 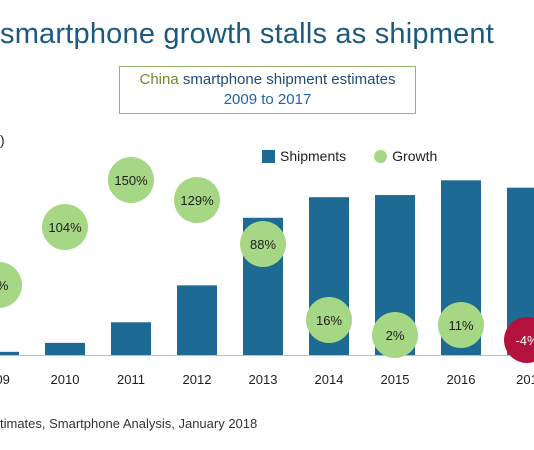 I want to click on legend: Shipments Growth, so click(x=349, y=156).